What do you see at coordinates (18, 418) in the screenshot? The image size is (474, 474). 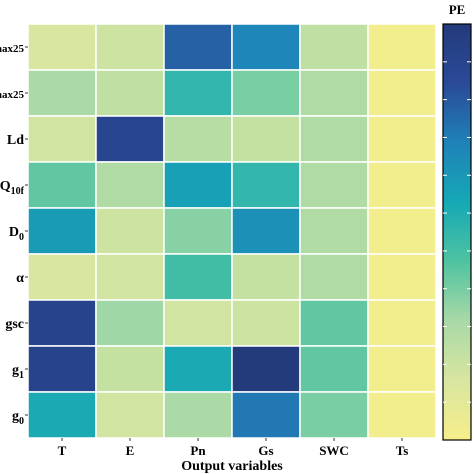 I see `y-tick-label: g0` at bounding box center [18, 418].